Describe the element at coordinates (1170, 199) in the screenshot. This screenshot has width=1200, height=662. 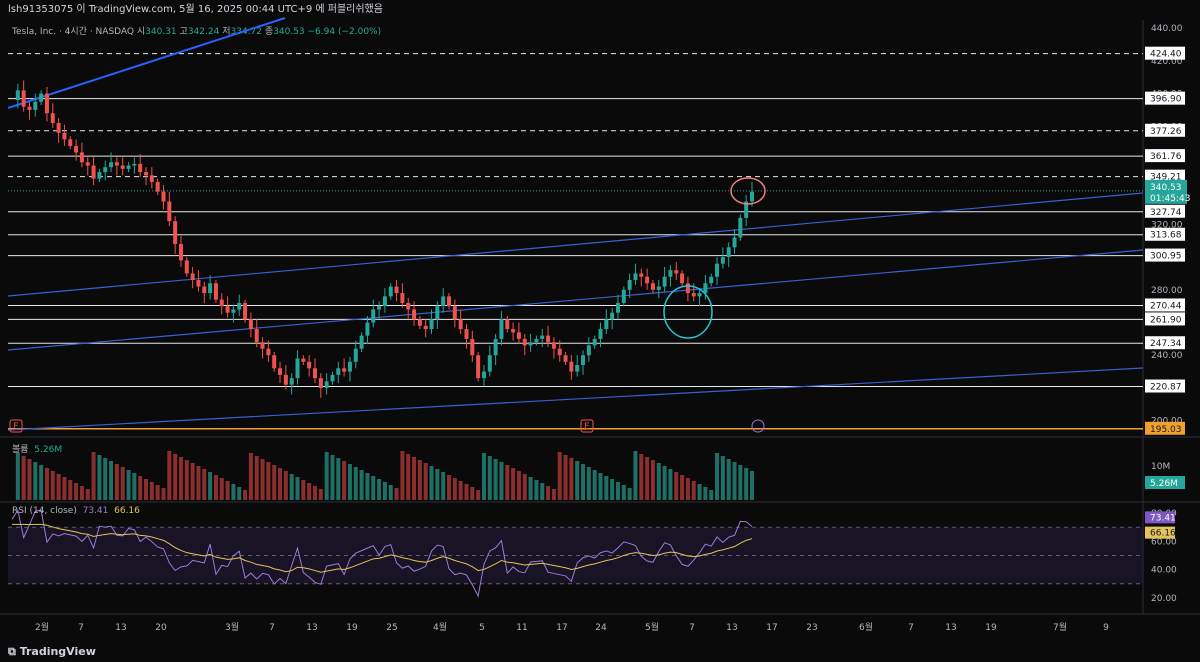
I see `countdown-label: 01:45:43` at that location.